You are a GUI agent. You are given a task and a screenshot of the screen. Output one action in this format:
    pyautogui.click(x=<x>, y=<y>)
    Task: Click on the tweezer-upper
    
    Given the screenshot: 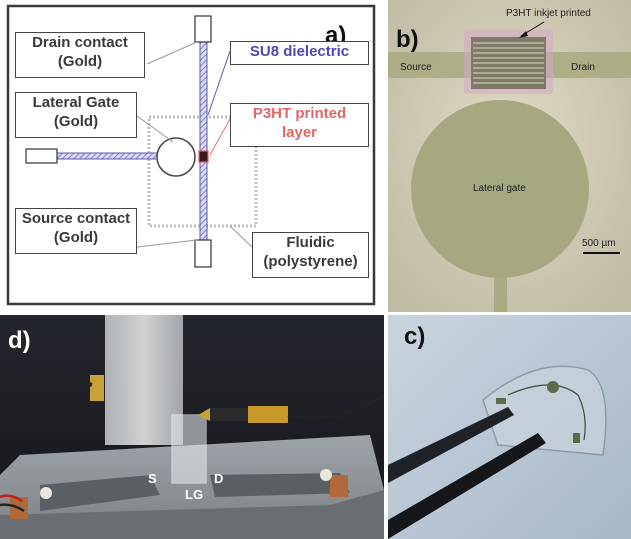 What is the action you would take?
    pyautogui.click(x=451, y=445)
    